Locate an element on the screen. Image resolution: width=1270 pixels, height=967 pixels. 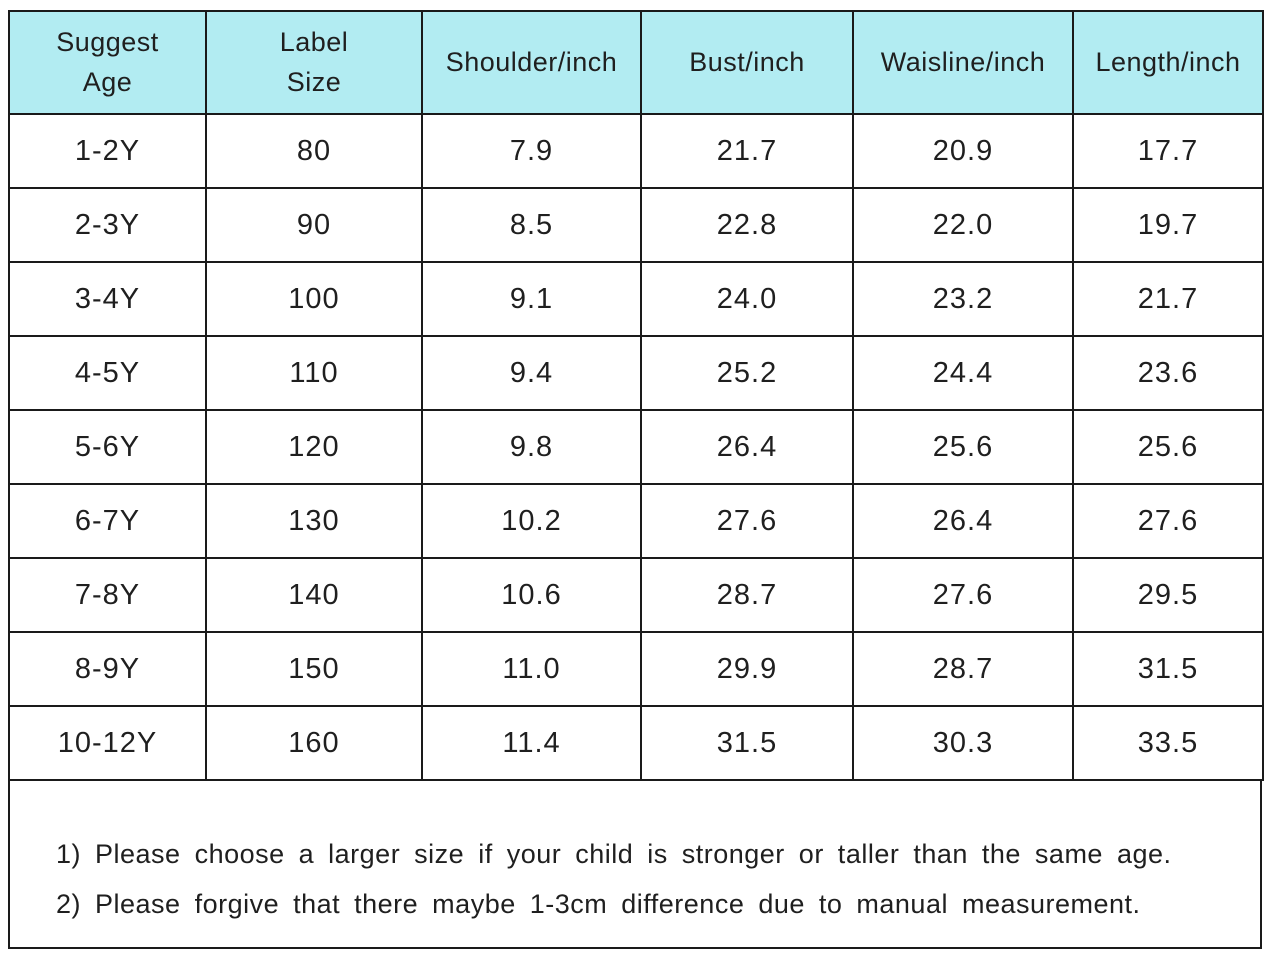
table-cell: 100 is located at coordinates (314, 299).